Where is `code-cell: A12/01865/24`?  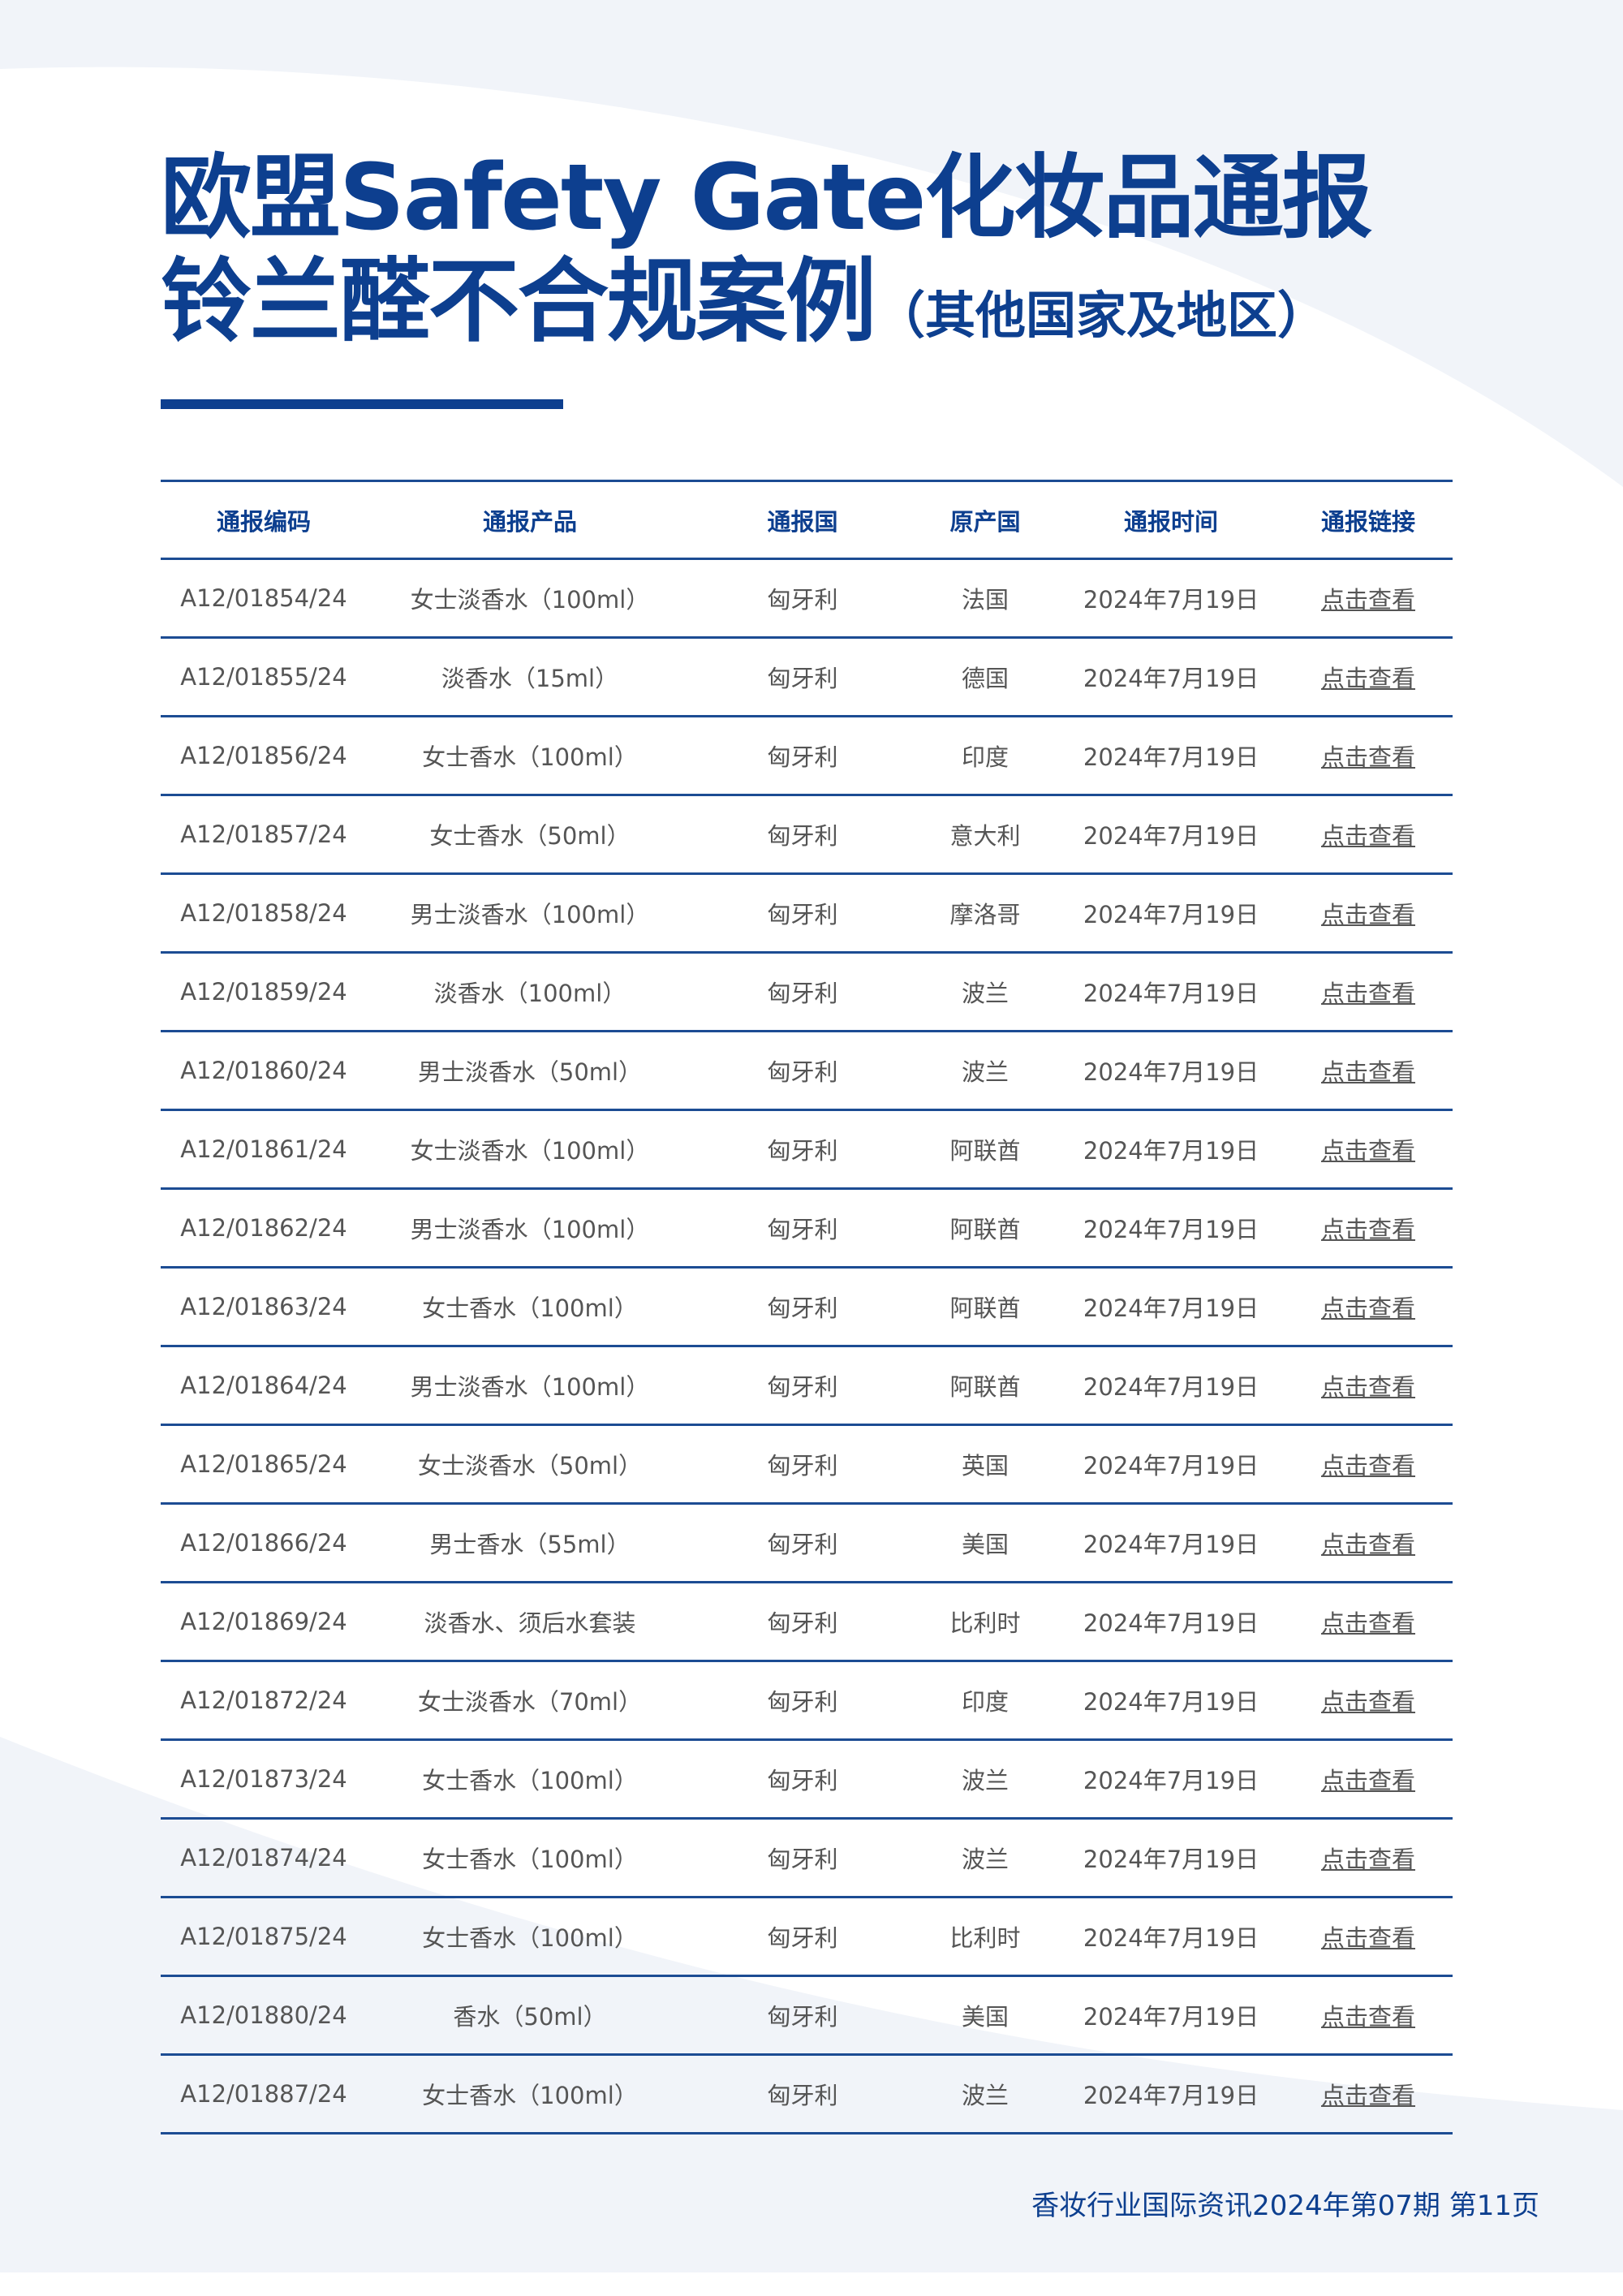
code-cell: A12/01865/24 is located at coordinates (264, 1465).